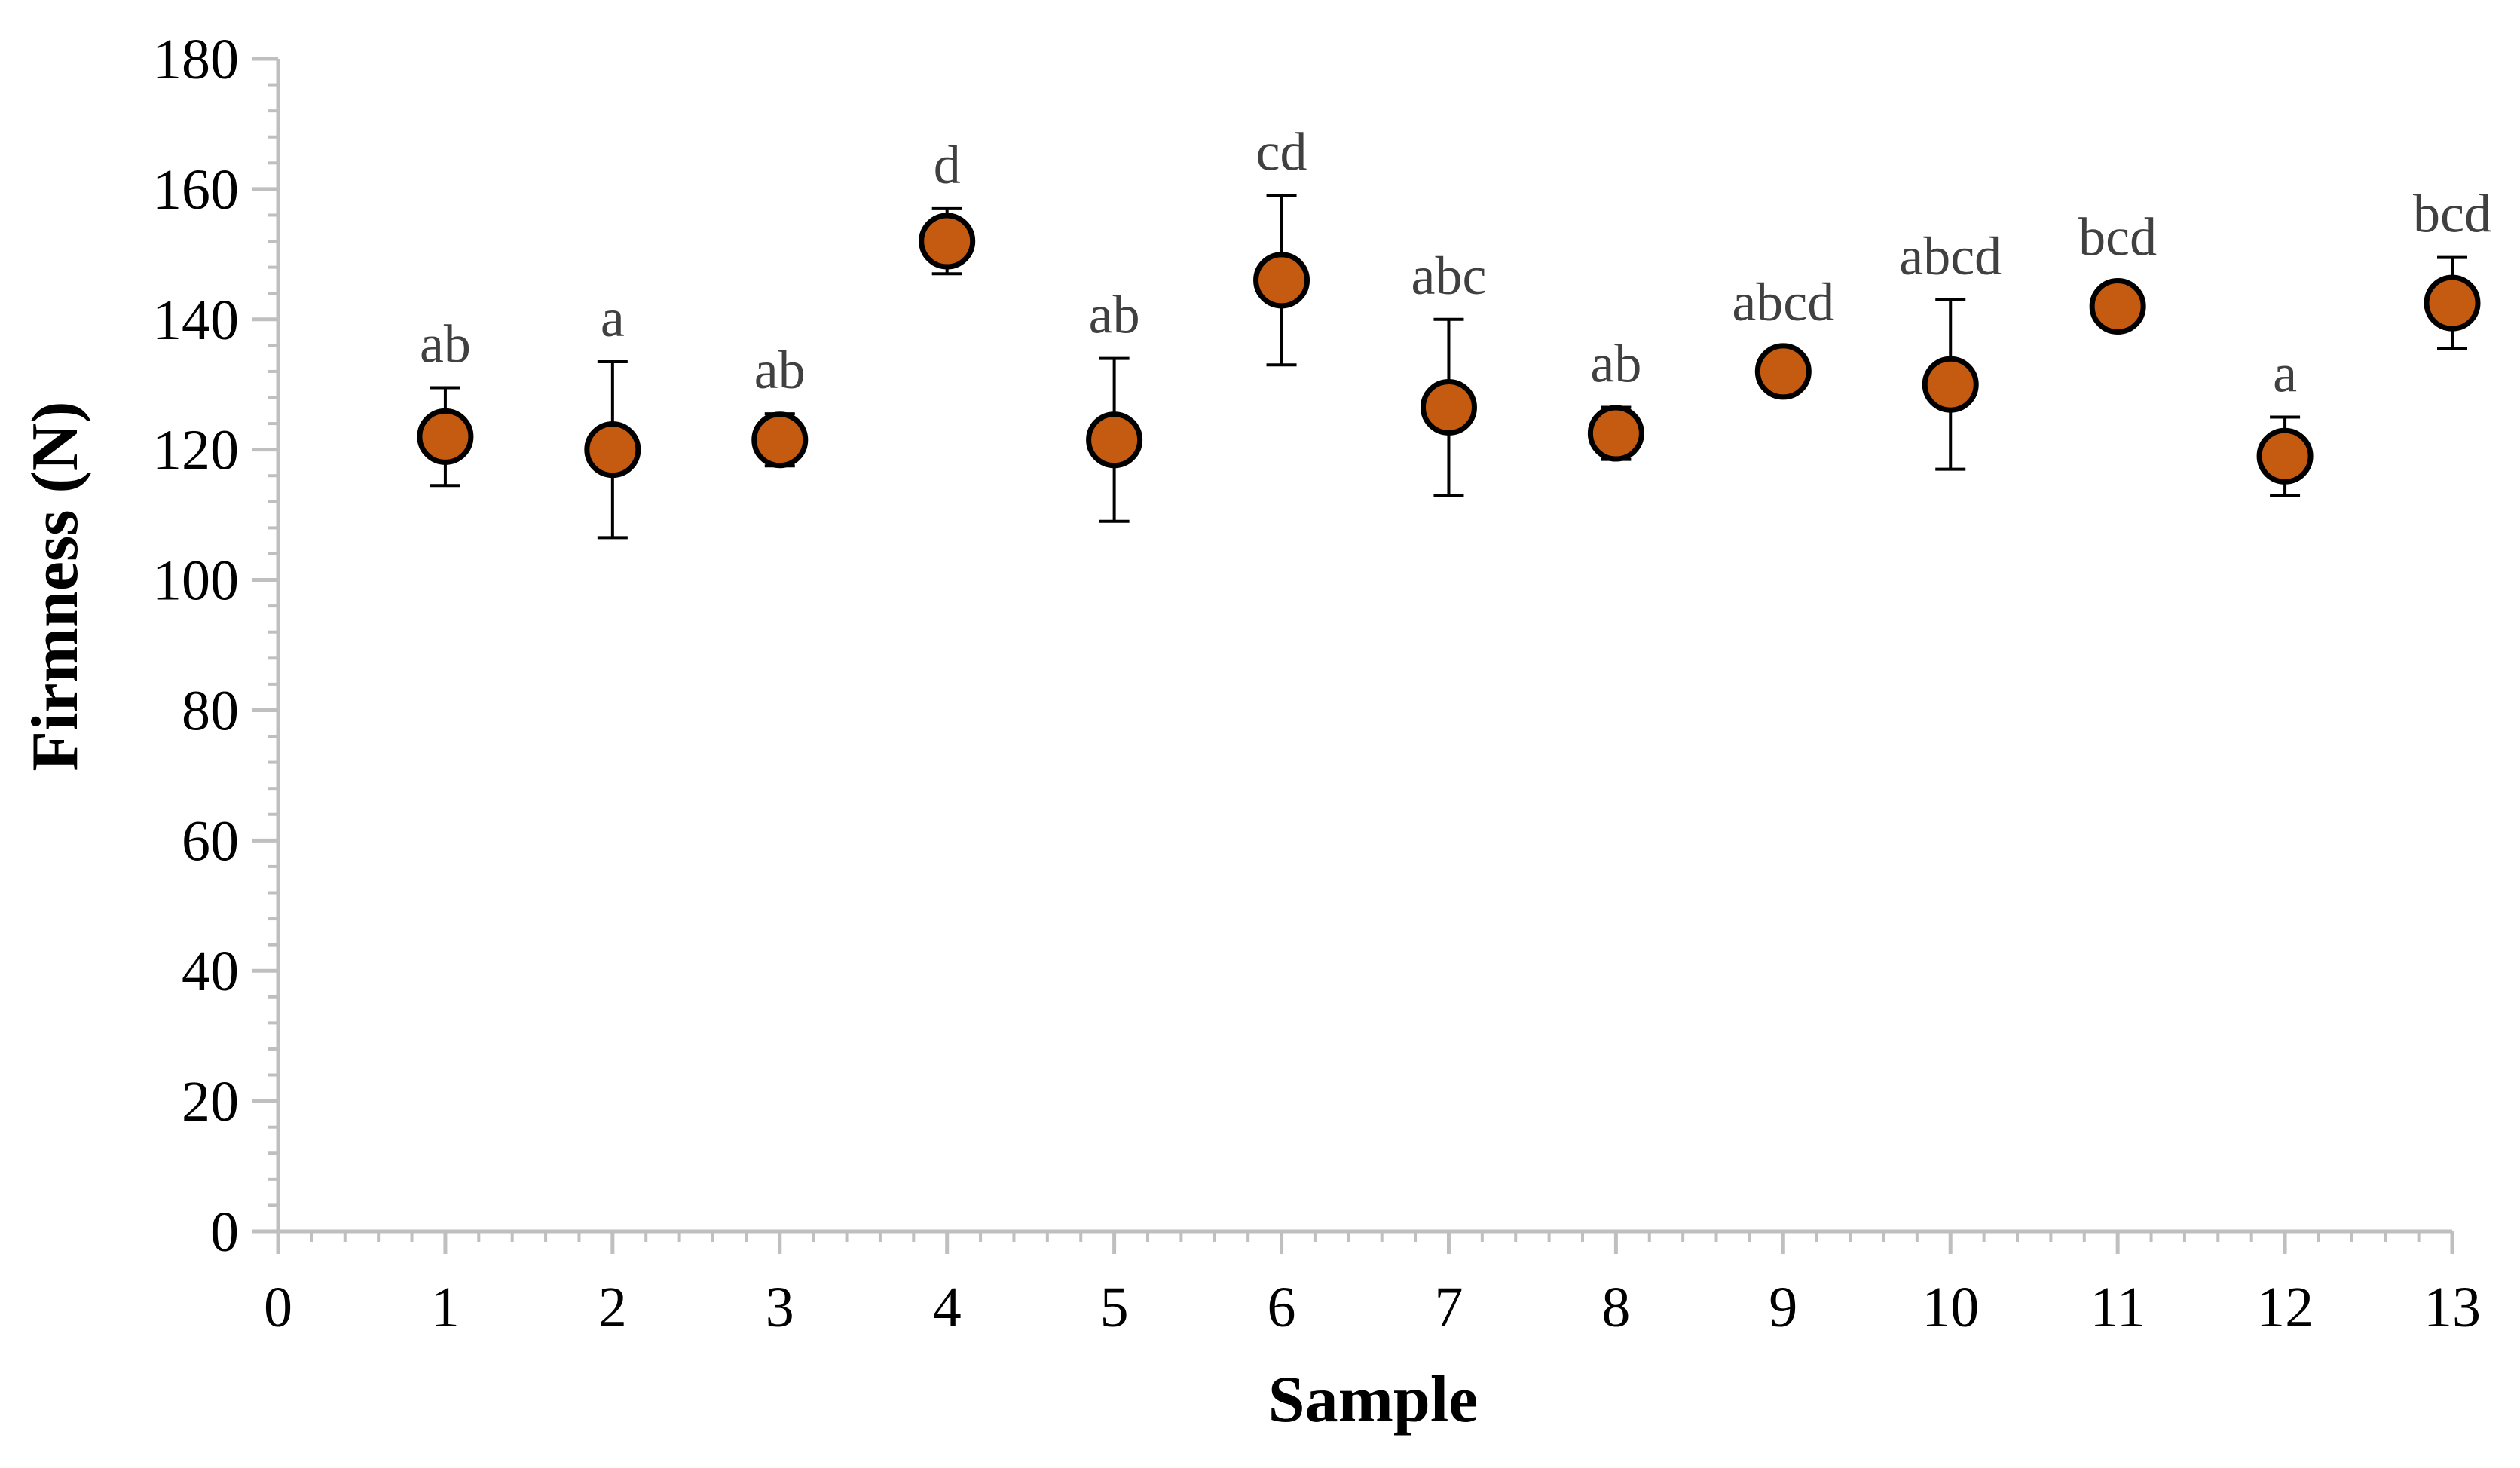  Describe the element at coordinates (947, 165) in the screenshot. I see `significance-label: d` at that location.